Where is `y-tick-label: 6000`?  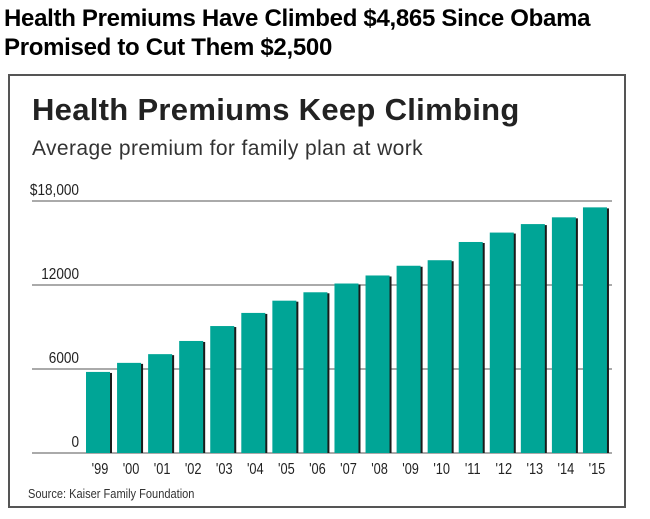
y-tick-label: 6000 is located at coordinates (64, 358).